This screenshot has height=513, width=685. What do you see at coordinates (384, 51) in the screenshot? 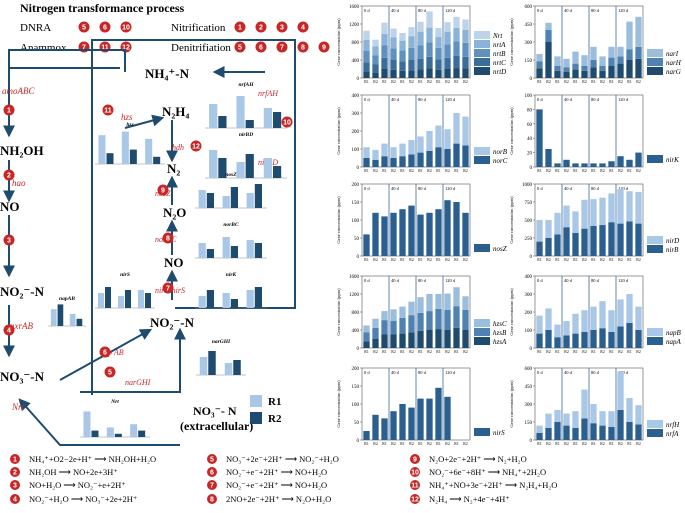
I see `bar-nrtb` at bounding box center [384, 51].